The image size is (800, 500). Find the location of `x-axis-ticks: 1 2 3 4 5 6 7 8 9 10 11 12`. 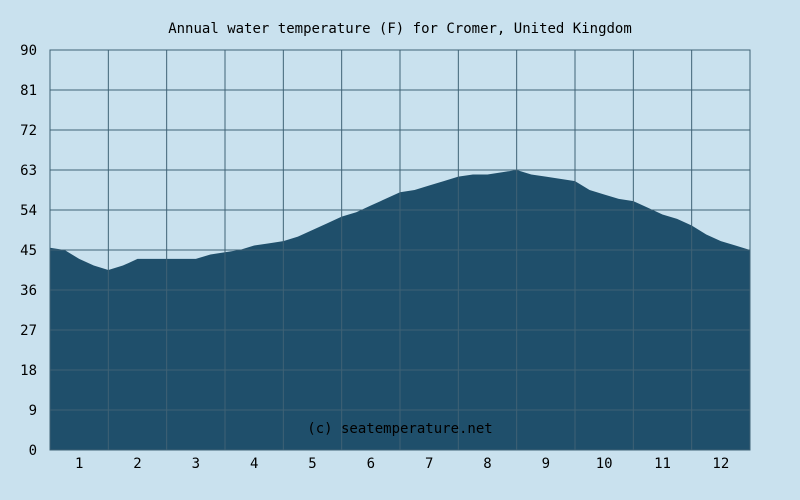

x-axis-ticks: 1 2 3 4 5 6 7 8 9 10 11 12 is located at coordinates (402, 464).